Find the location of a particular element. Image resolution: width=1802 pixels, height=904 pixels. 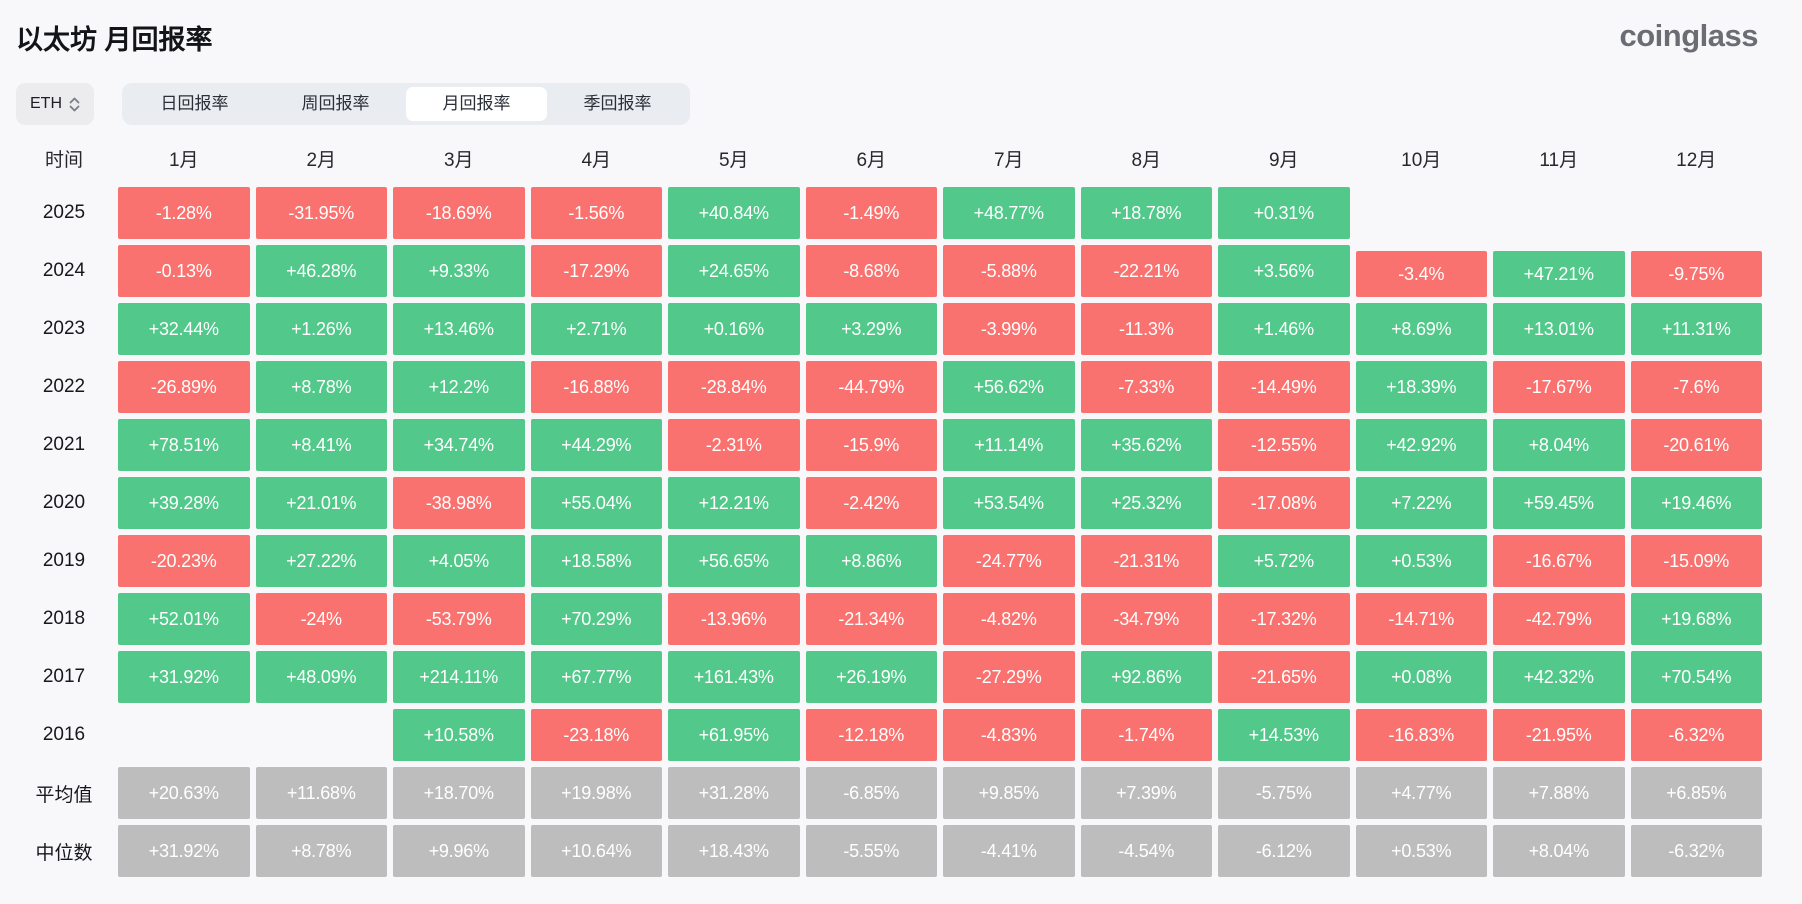

symbol-select: ETH is located at coordinates (55, 104).